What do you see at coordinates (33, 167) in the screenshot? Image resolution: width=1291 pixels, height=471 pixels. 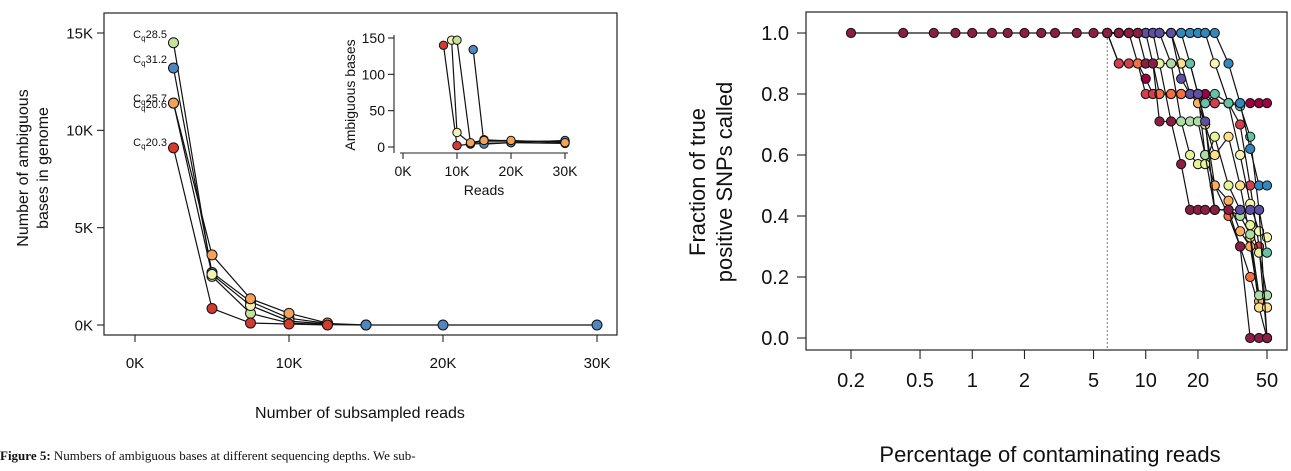 I see `y-axis-title: Number of ambiguous bases in genome` at bounding box center [33, 167].